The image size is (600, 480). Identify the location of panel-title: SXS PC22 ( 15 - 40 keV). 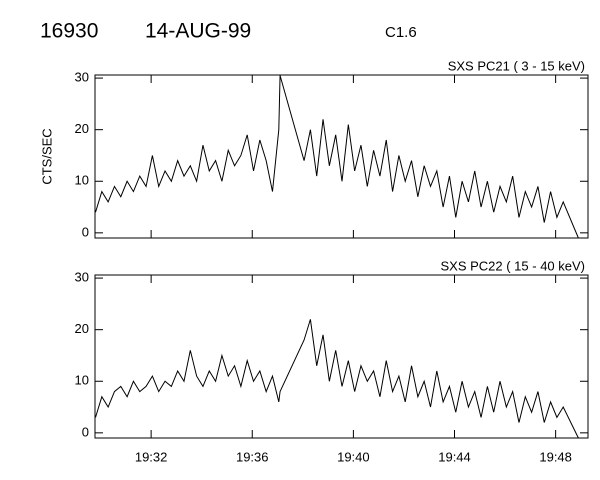
(512, 265).